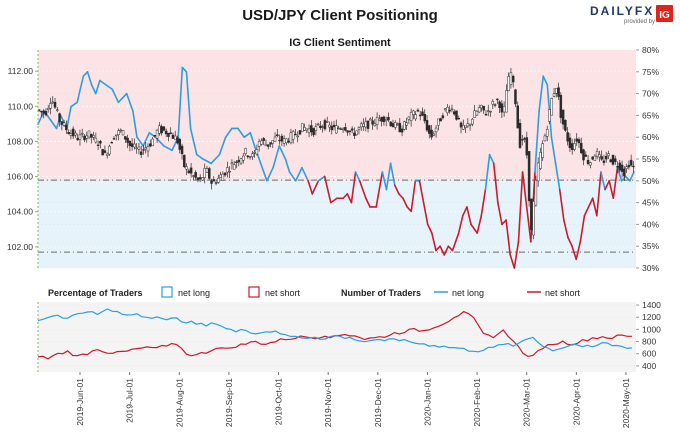 The height and width of the screenshot is (438, 680). I want to click on count-tick-label: 400, so click(649, 366).